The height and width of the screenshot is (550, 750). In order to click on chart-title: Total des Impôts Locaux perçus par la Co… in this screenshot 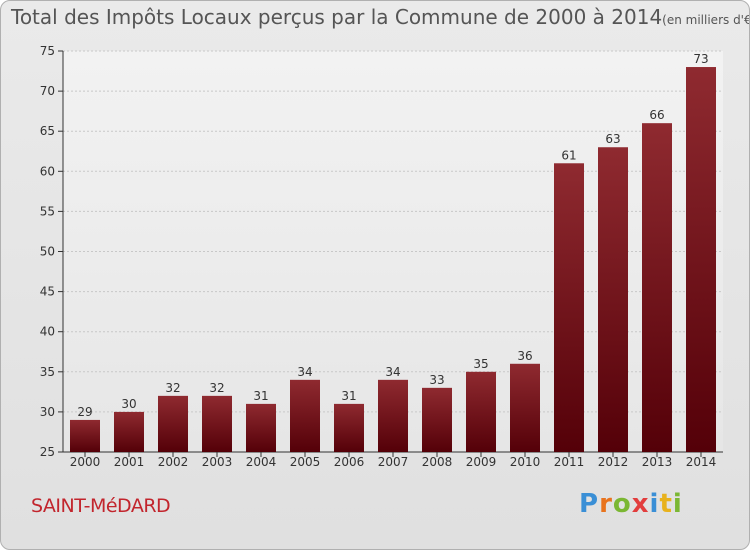, I will do `click(380, 17)`.